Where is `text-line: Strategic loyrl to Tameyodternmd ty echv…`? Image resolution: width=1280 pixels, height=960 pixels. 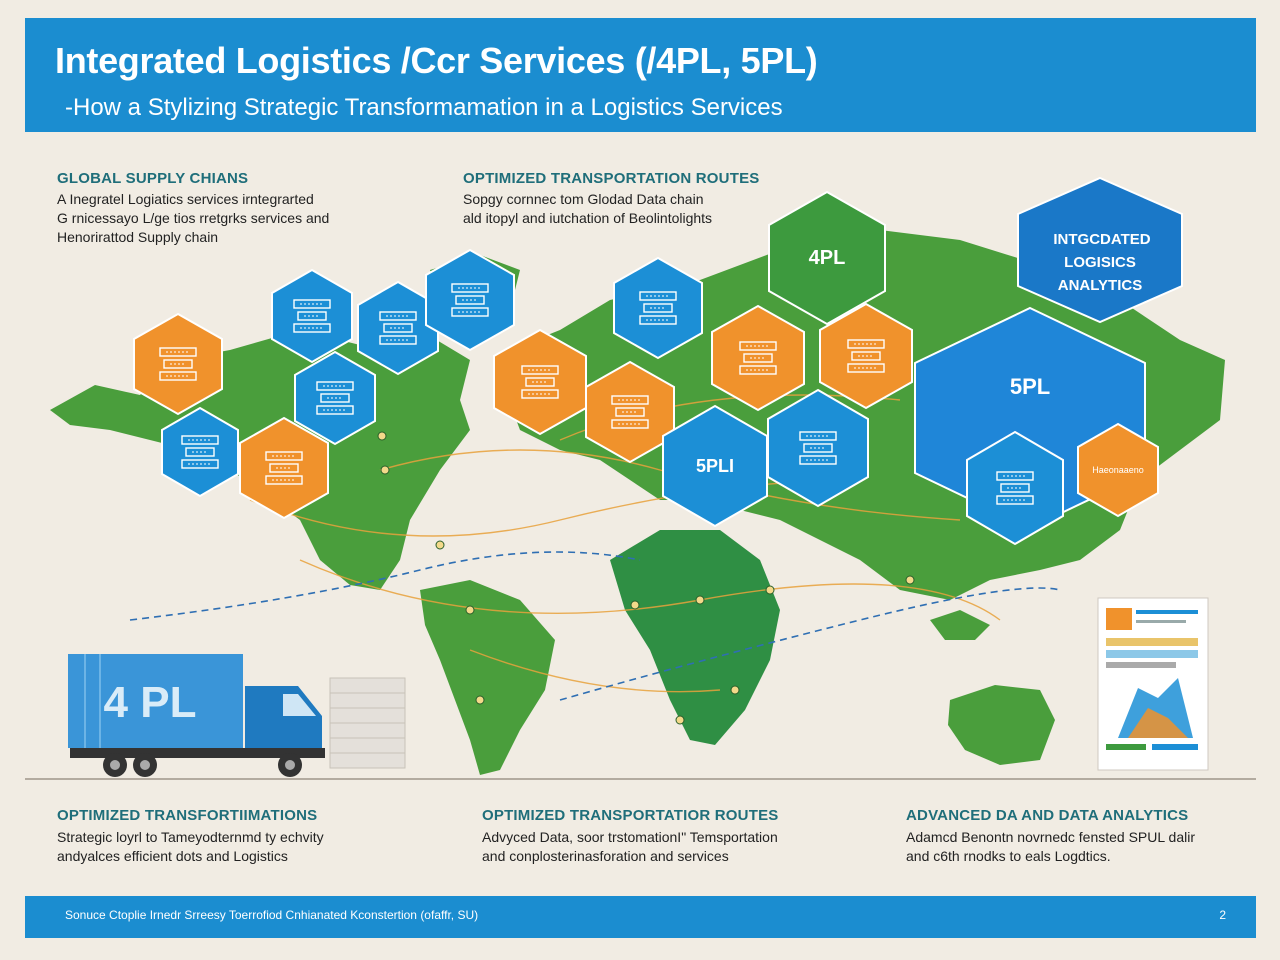
text-line: Strategic loyrl to Tameyodternmd ty echv… is located at coordinates (190, 837).